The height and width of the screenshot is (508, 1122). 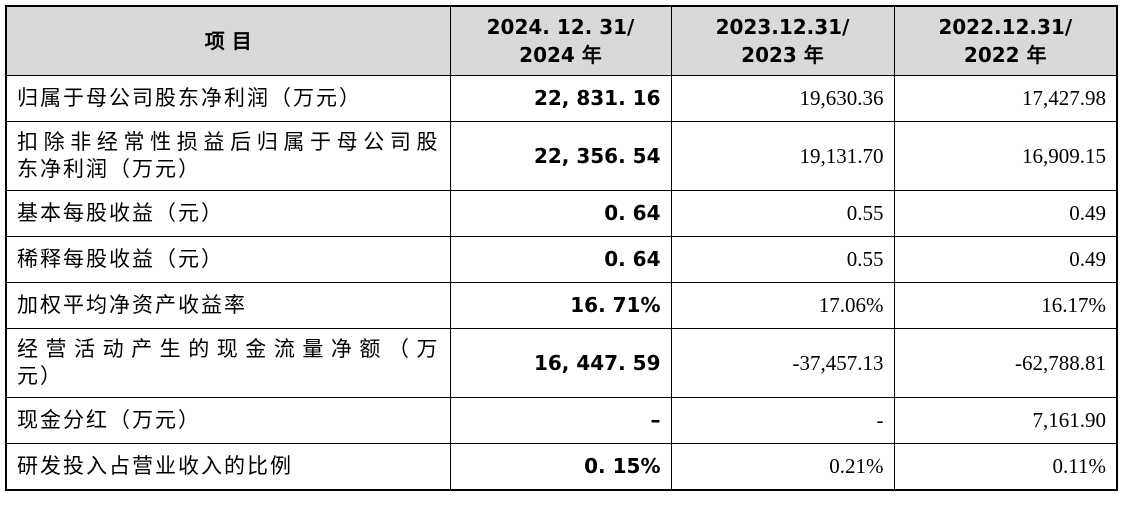 What do you see at coordinates (228, 259) in the screenshot?
I see `row-label: 稀释每股收益（元）` at bounding box center [228, 259].